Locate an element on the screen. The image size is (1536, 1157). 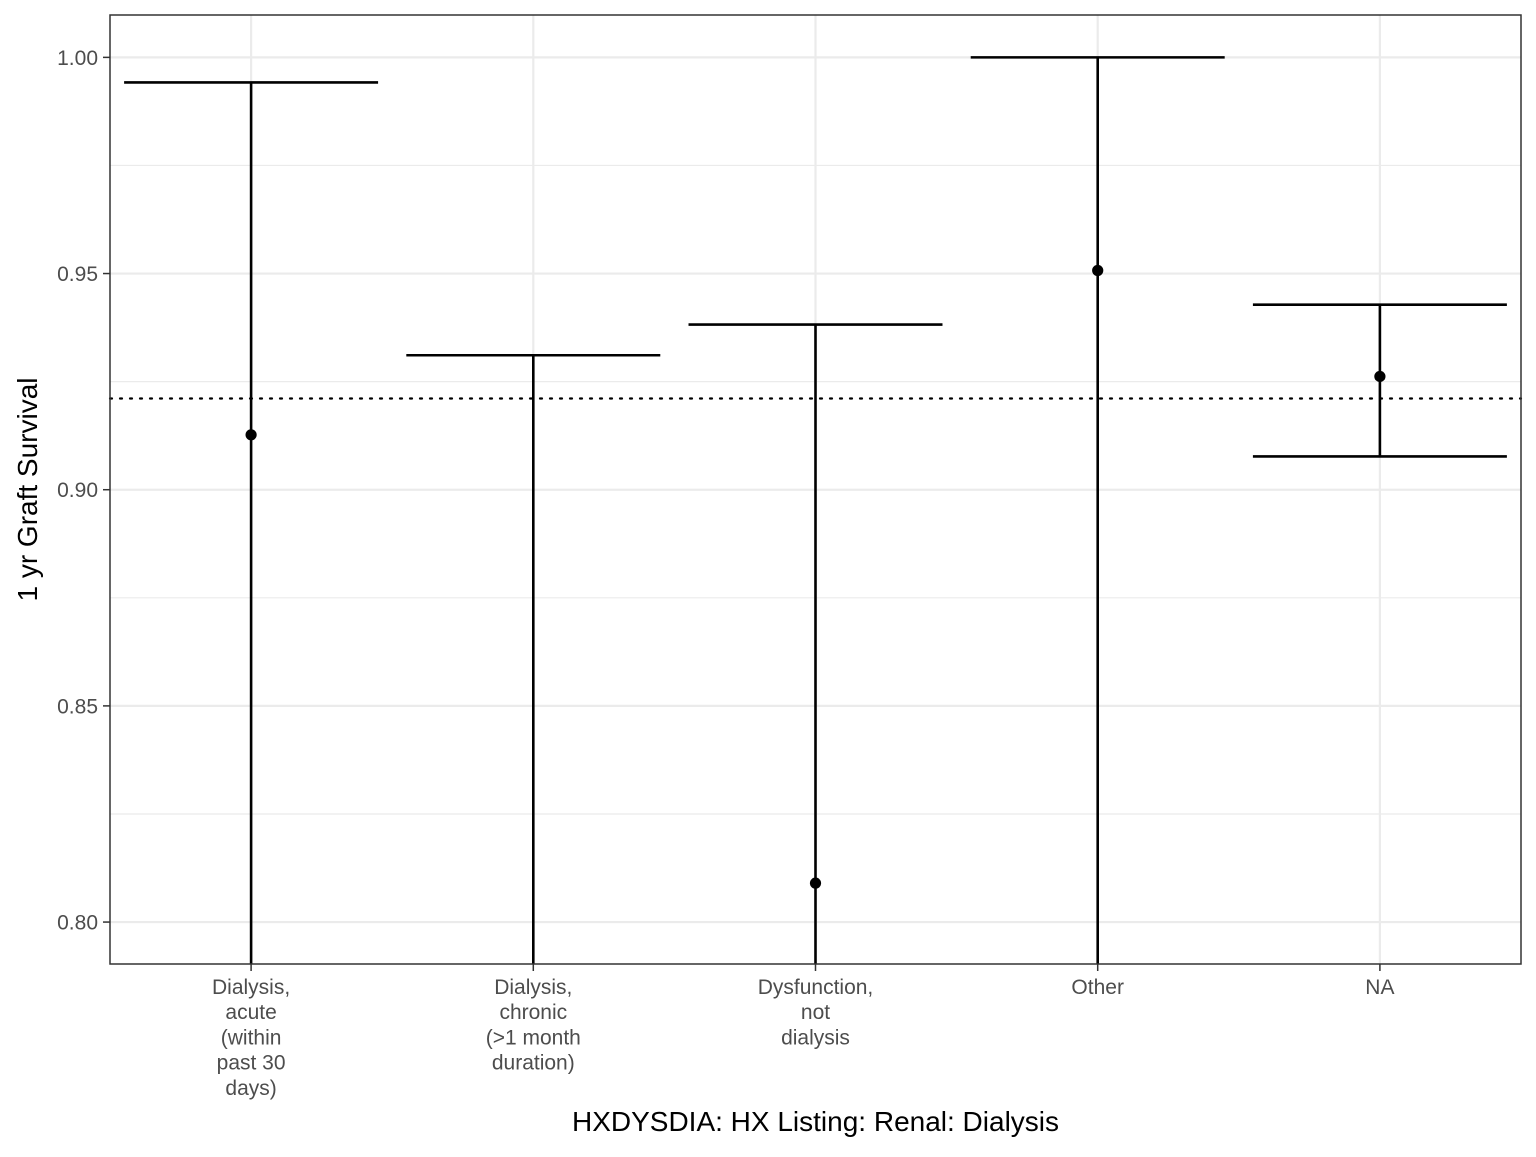
y-axis: 0.80 0.85 0.90 0.95 1.00 is located at coordinates (83, 491).